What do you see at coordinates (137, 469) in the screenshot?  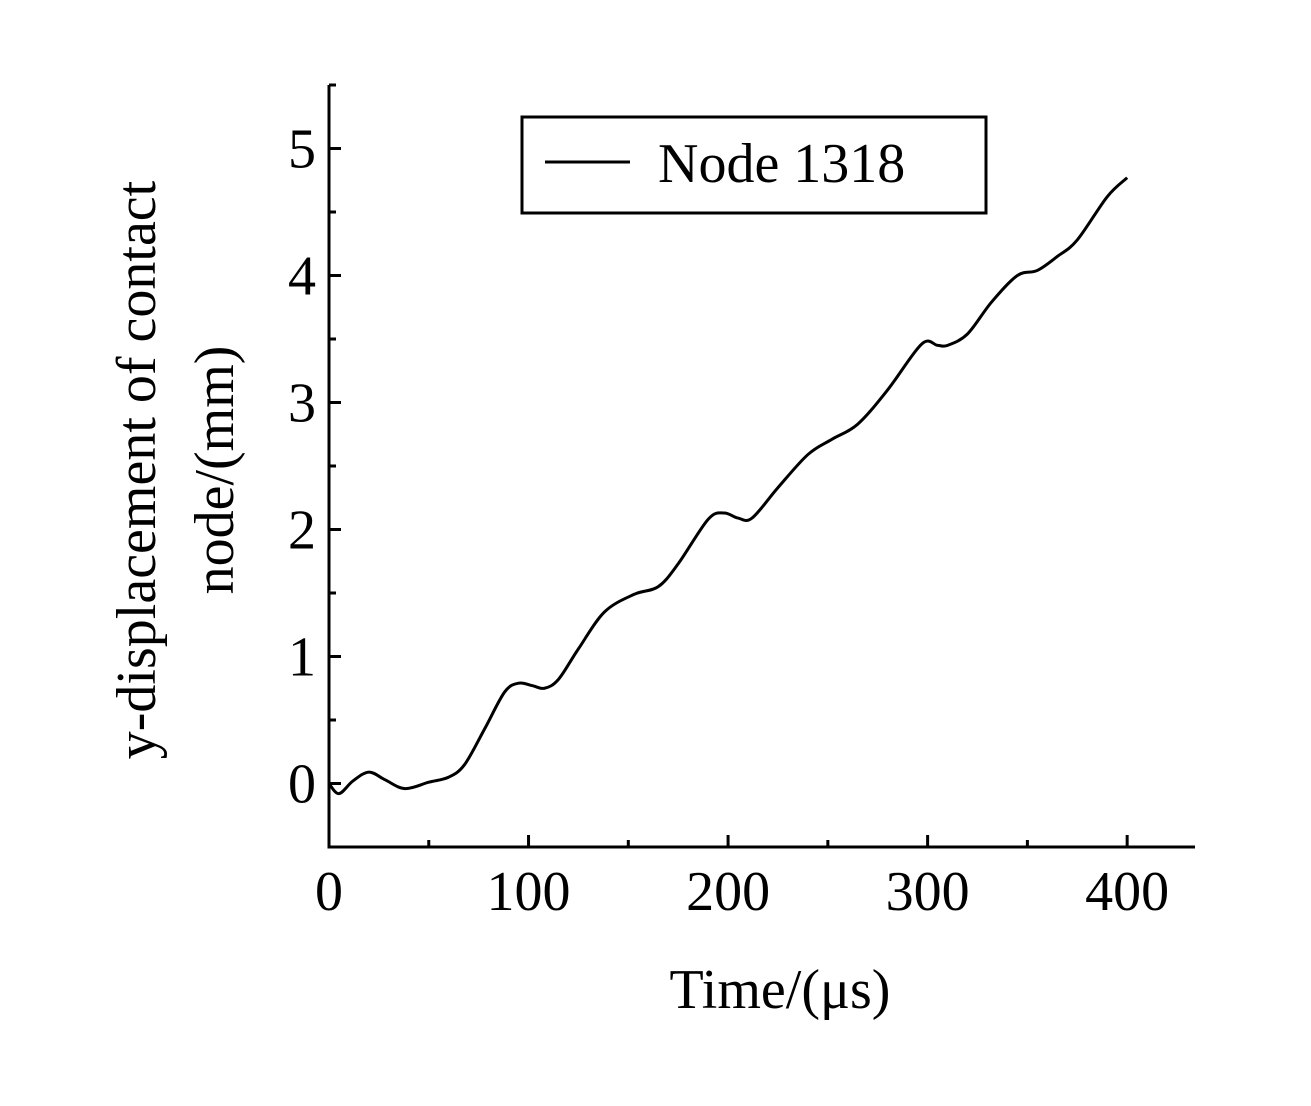 I see `y-axis-label-line1: y-displacement of contact` at bounding box center [137, 469].